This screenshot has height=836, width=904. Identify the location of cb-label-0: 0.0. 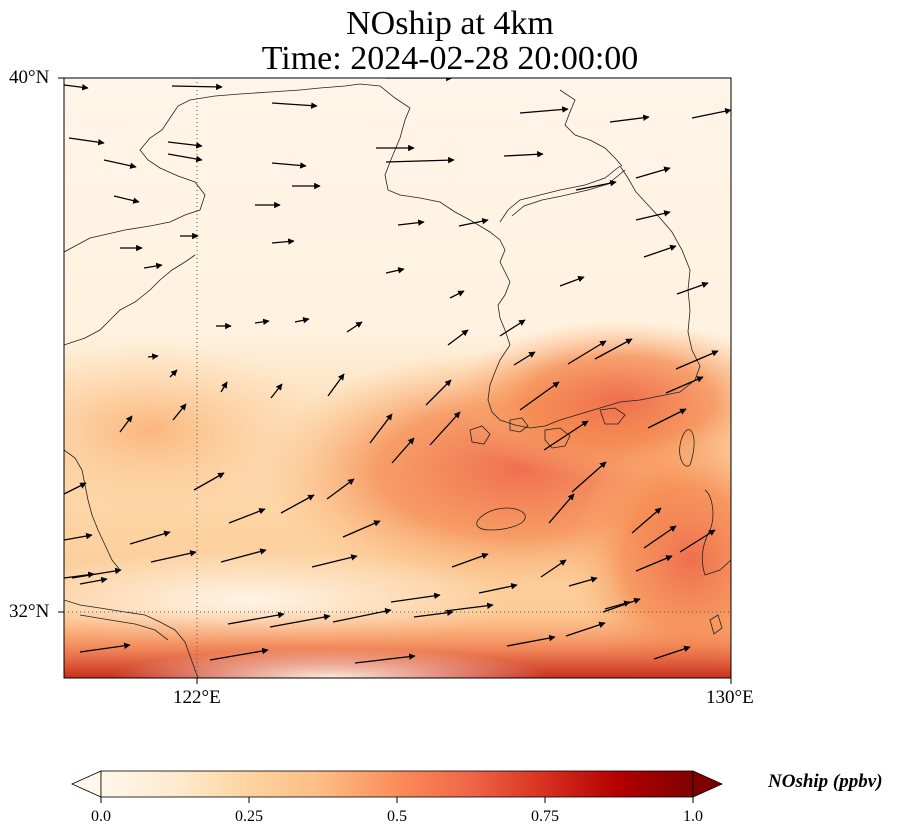
(101, 816).